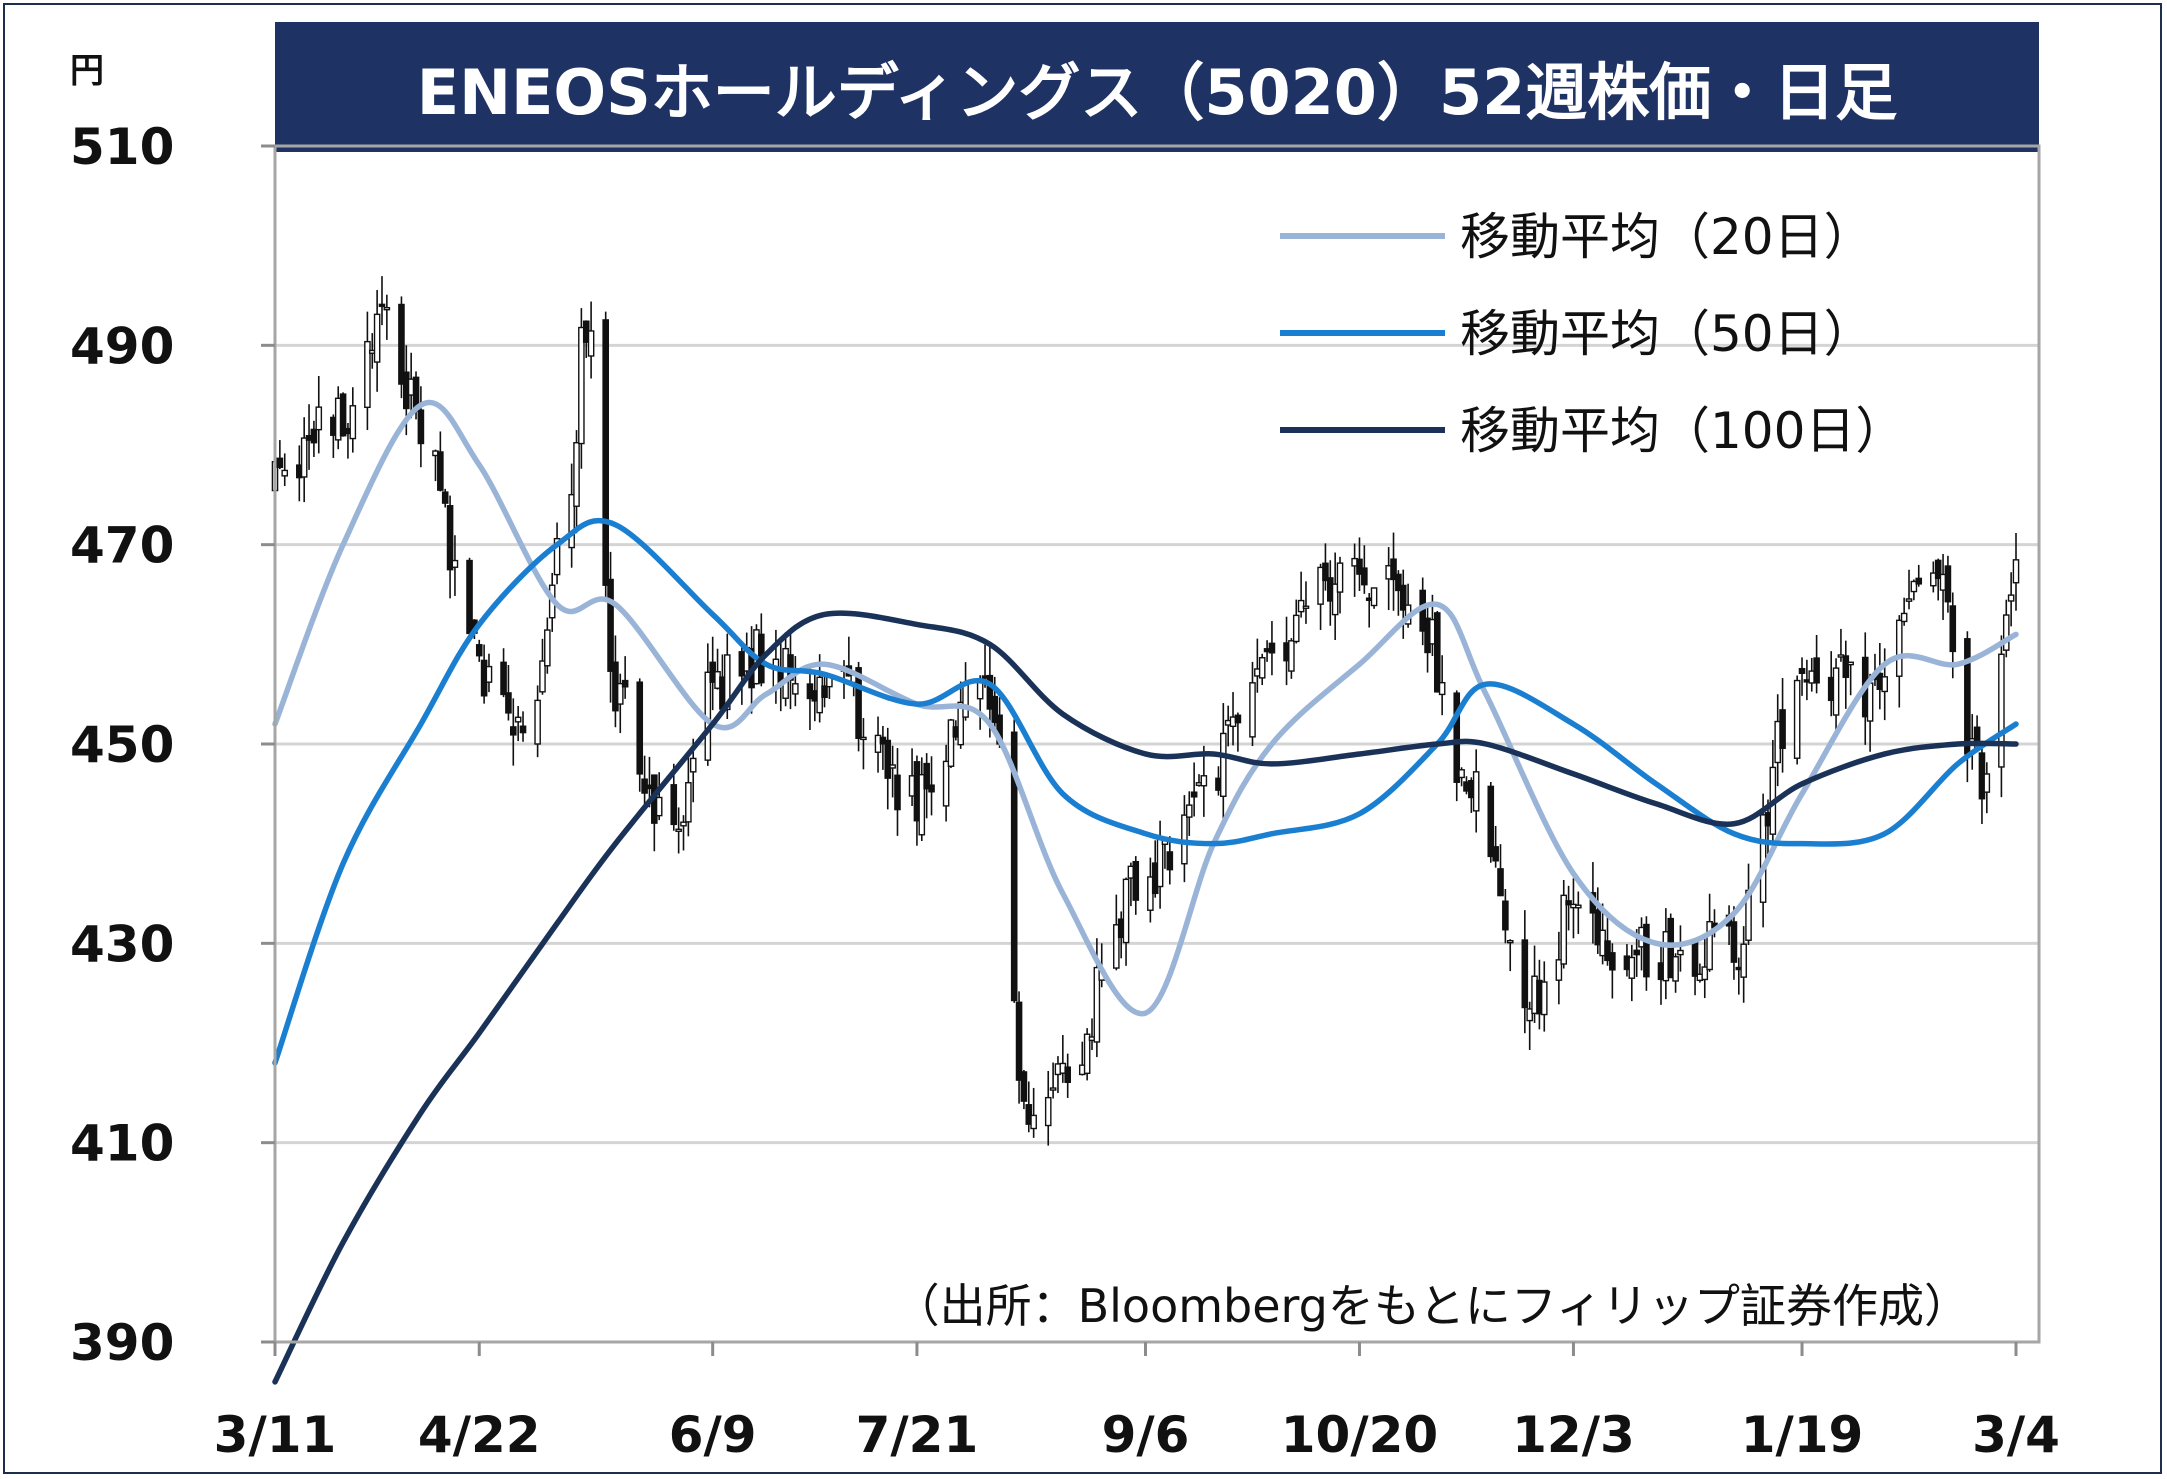  Describe the element at coordinates (122, 546) in the screenshot. I see `y-tick-label: 470` at that location.